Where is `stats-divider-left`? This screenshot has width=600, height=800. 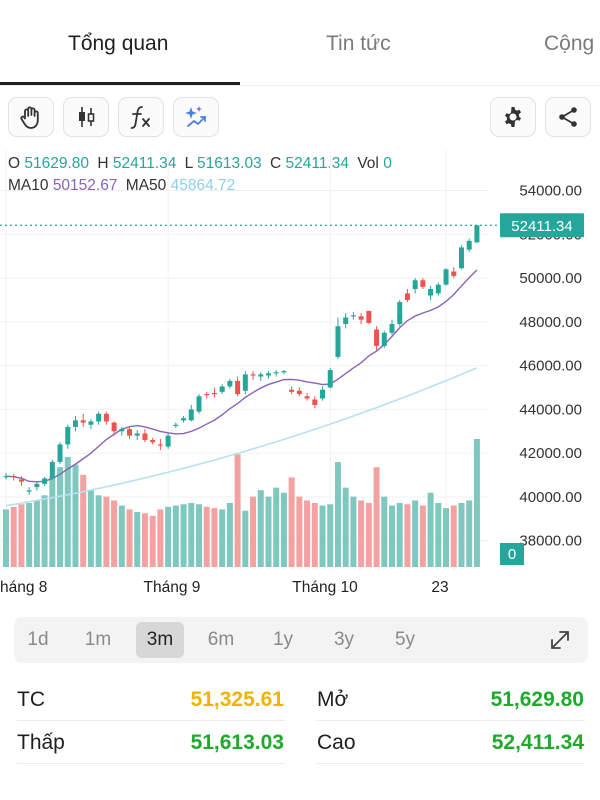 stats-divider-left is located at coordinates (151, 720).